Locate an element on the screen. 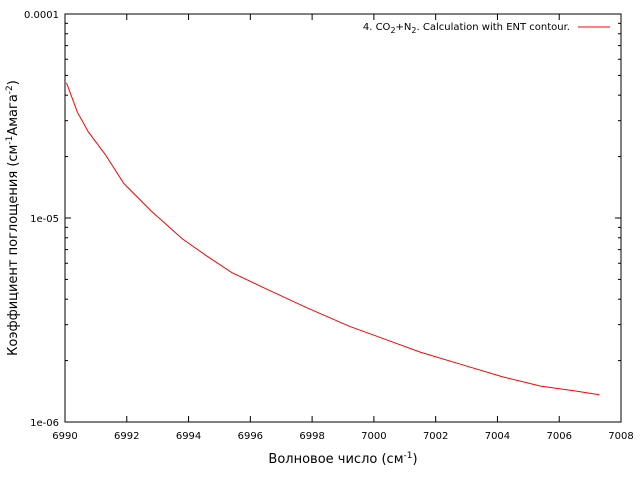 This screenshot has width=640, height=480. y-tick-label: 1e-05 is located at coordinates (44, 219).